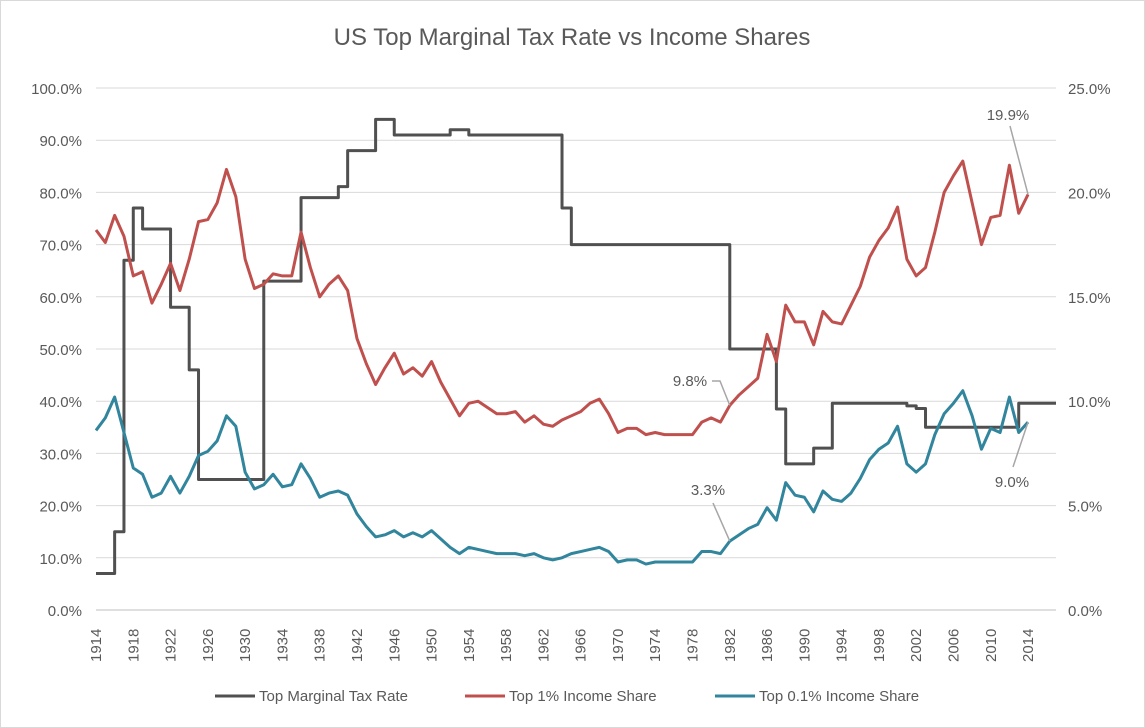  I want to click on x-tick-label: 1986, so click(767, 645).